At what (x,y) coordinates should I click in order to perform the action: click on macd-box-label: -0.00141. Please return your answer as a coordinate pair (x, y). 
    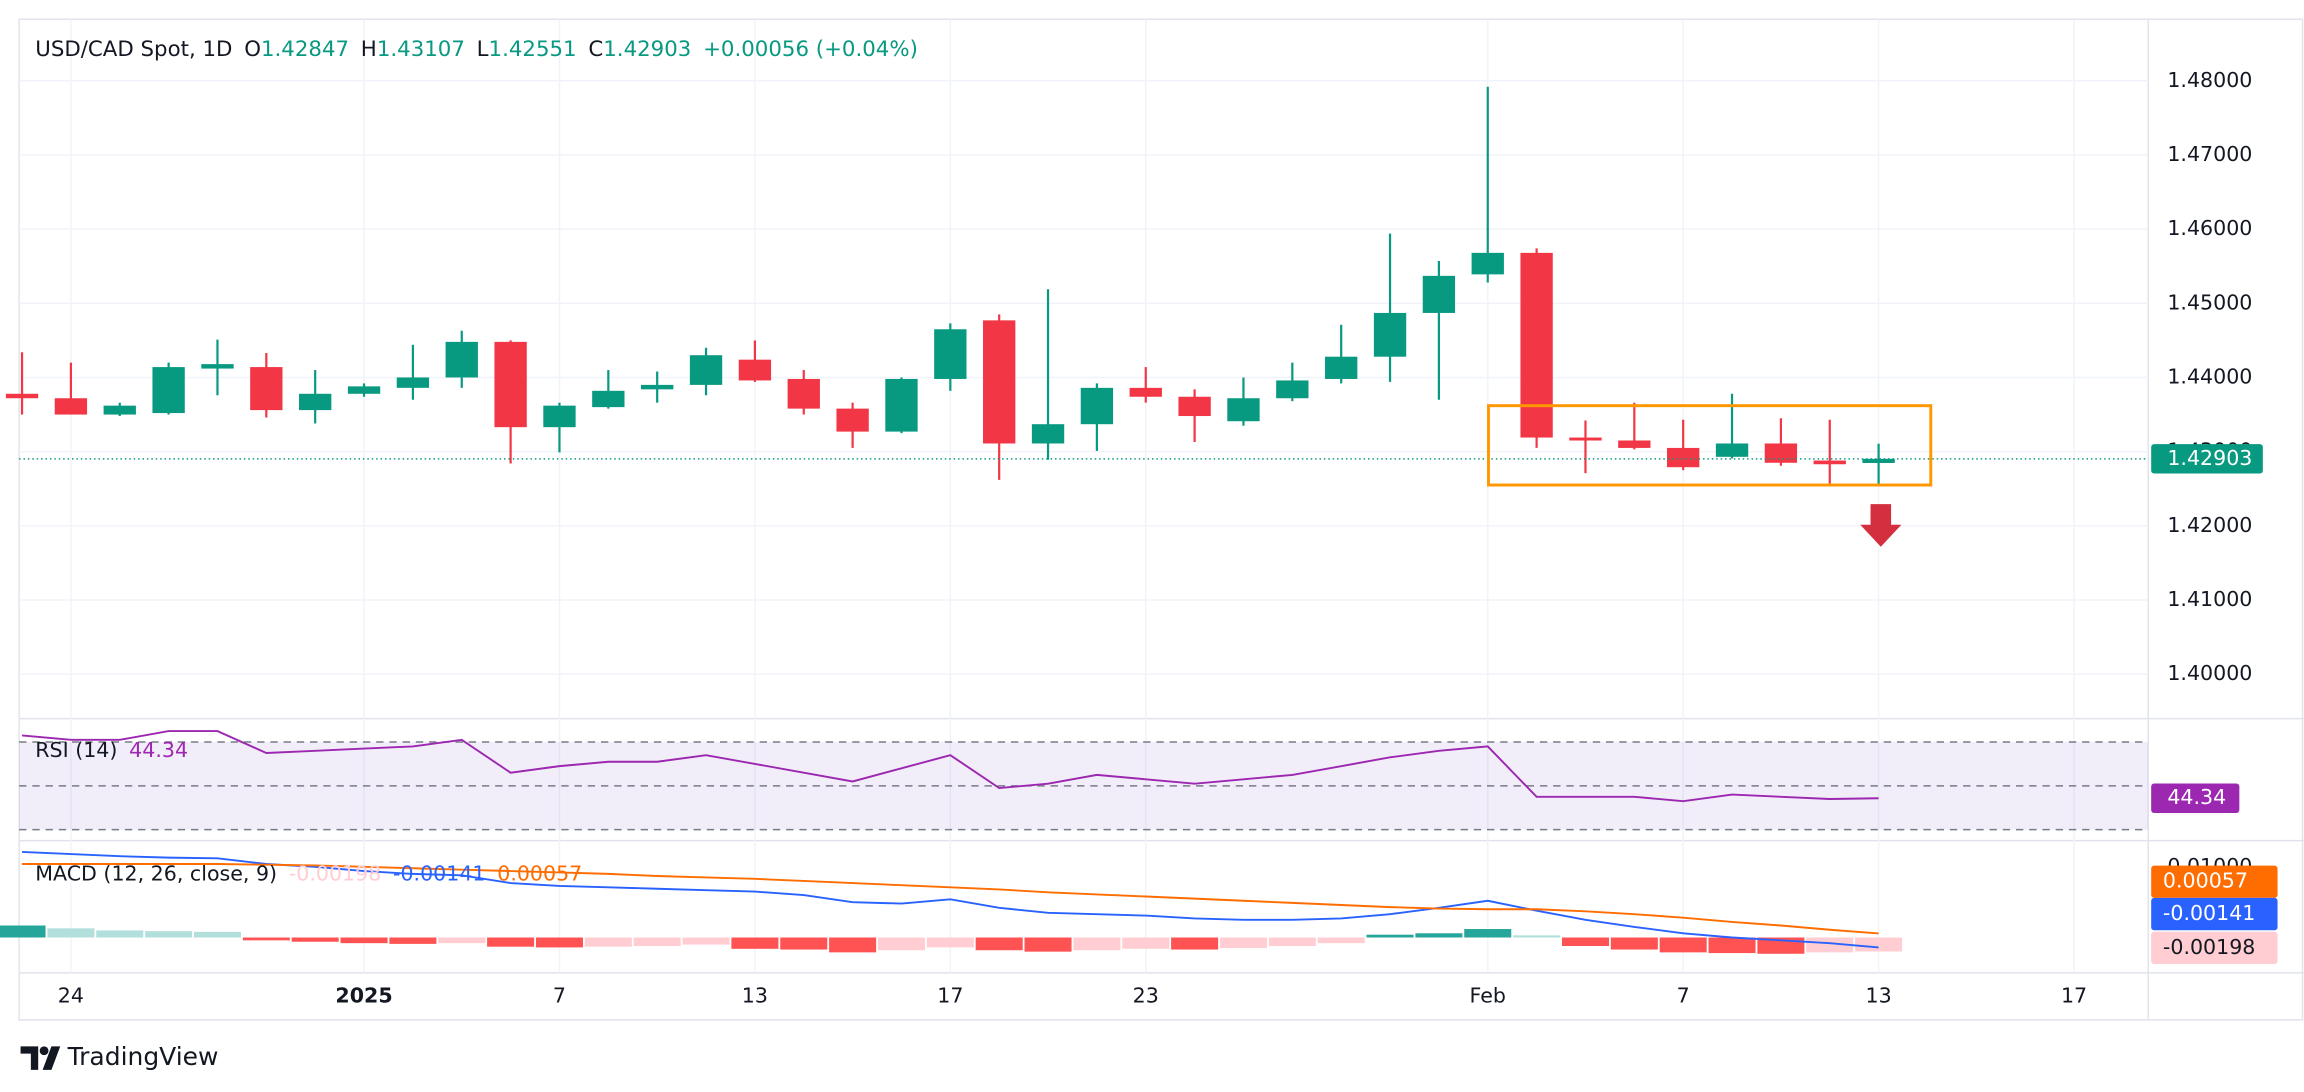
    Looking at the image, I should click on (2209, 913).